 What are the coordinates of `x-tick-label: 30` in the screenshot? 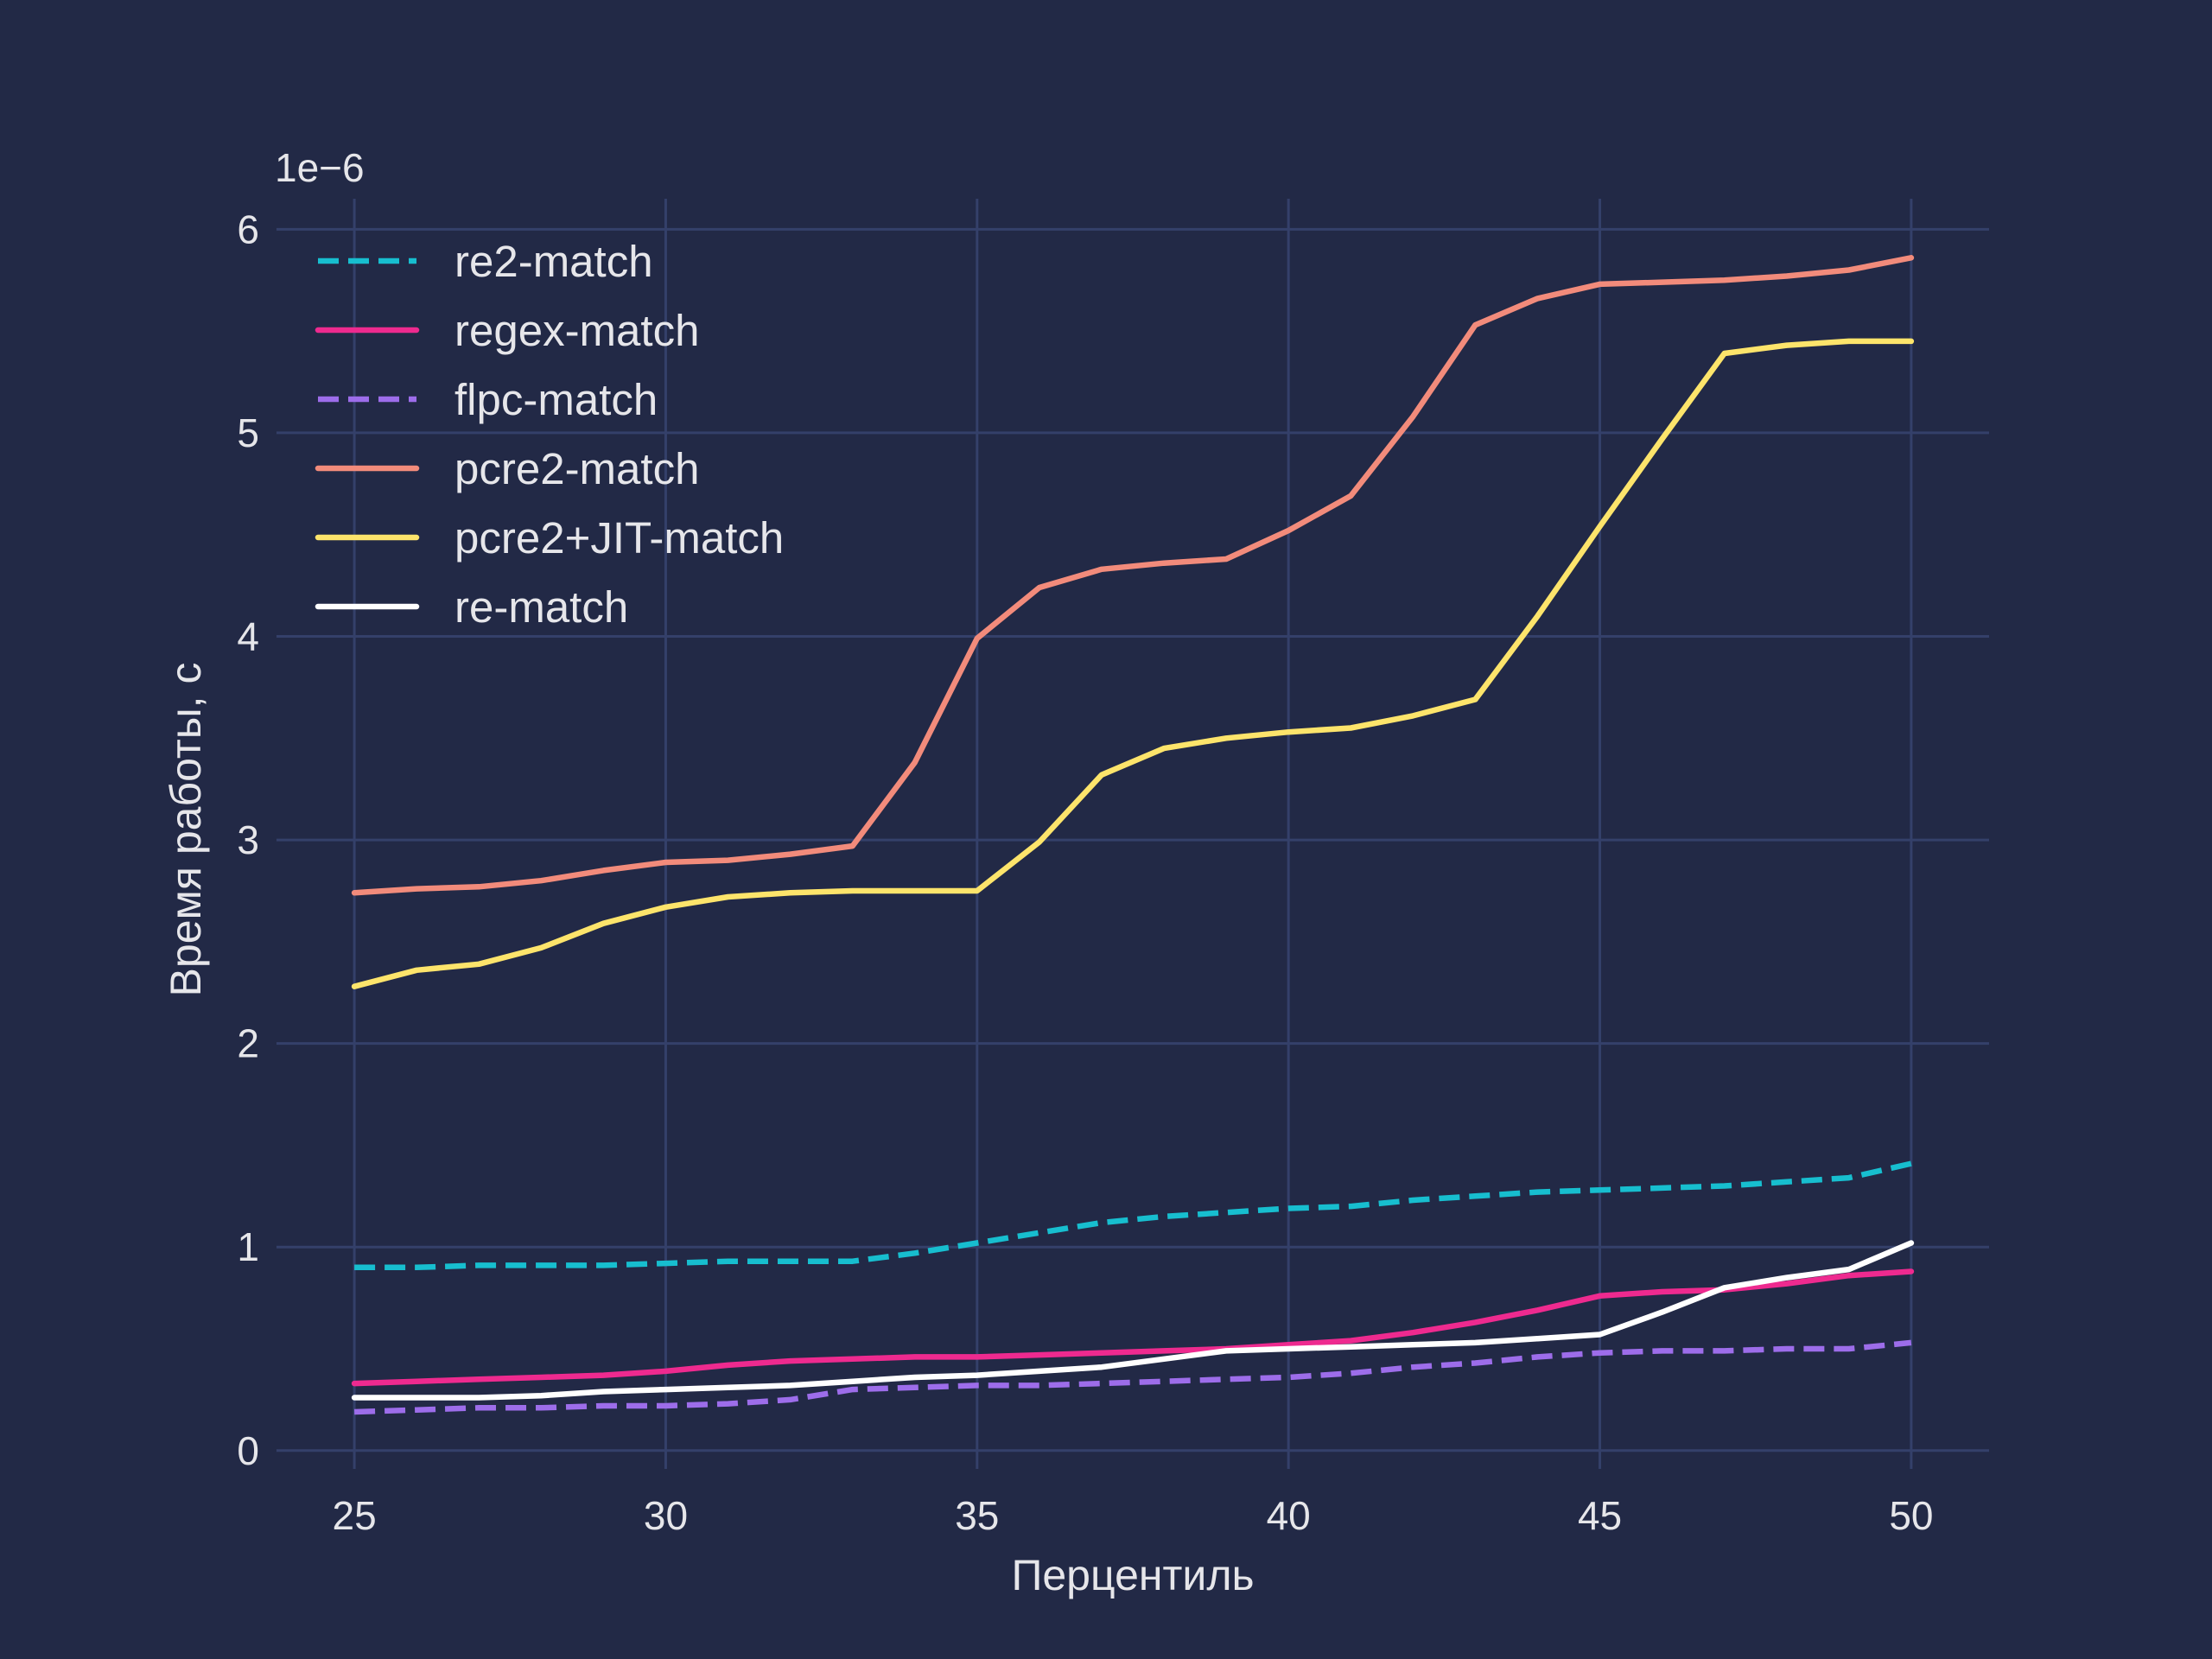 It's located at (666, 1515).